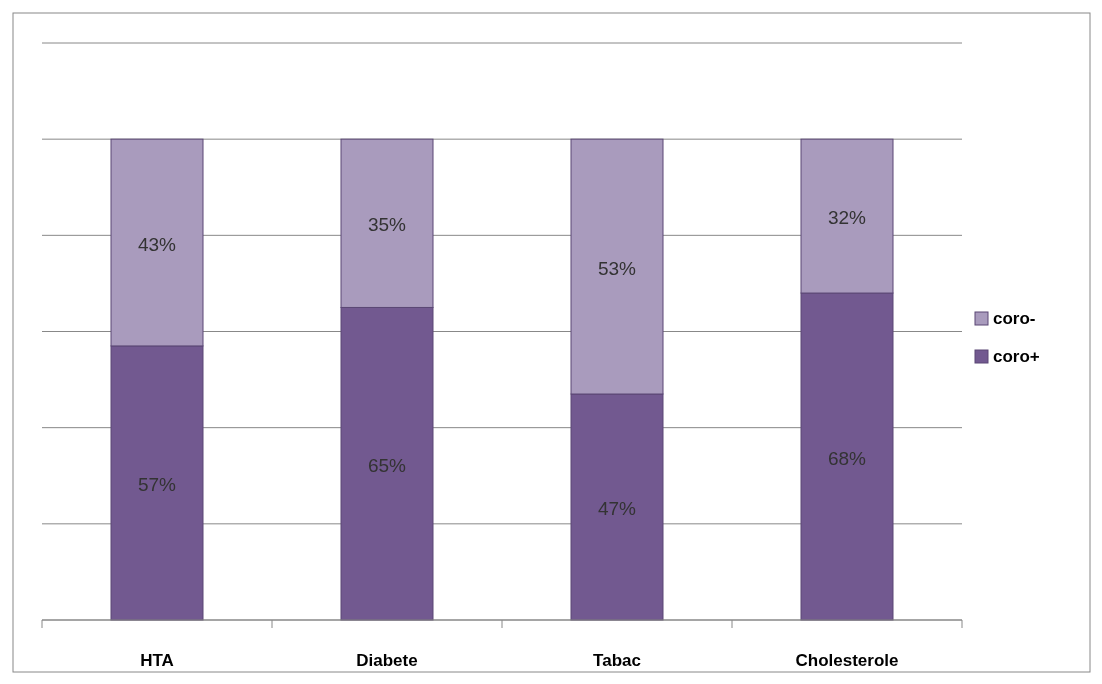 This screenshot has width=1102, height=684. Describe the element at coordinates (1016, 356) in the screenshot. I see `legend-label: coro+` at that location.